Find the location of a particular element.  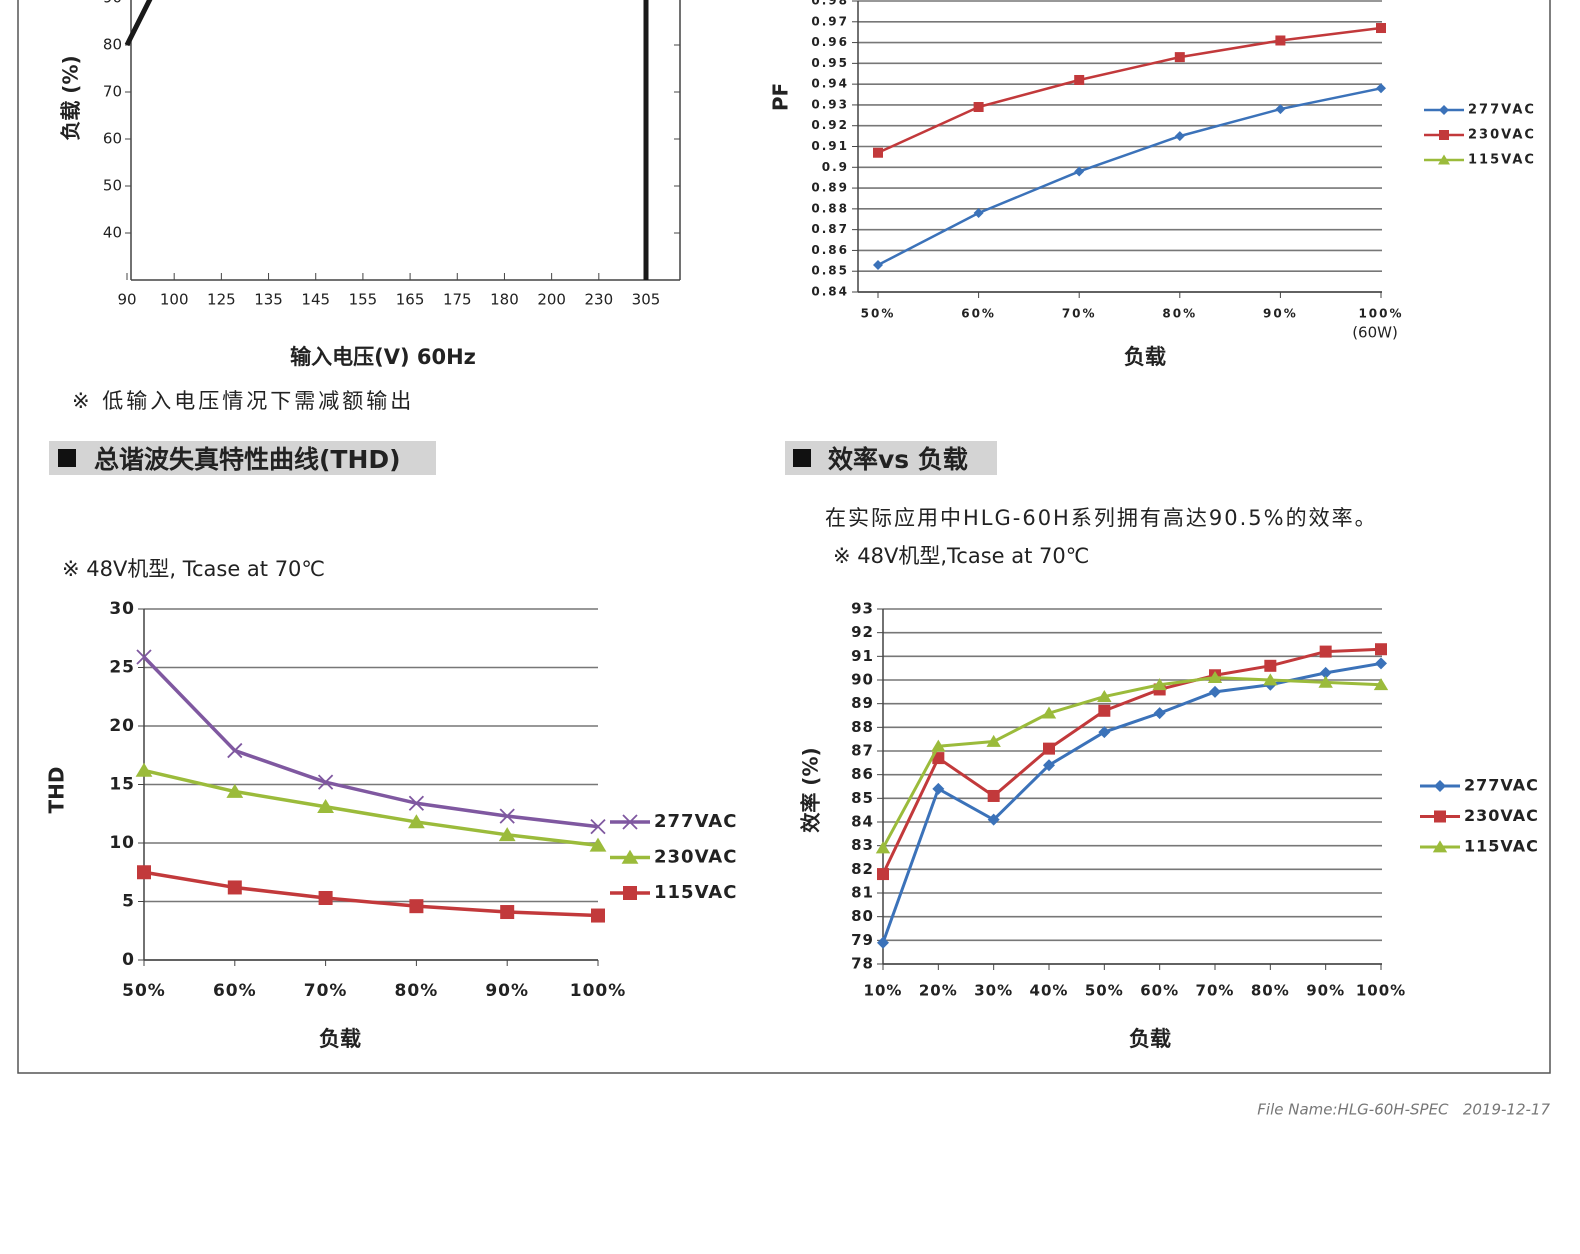

y-tick-label: 0.88 is located at coordinates (830, 208).